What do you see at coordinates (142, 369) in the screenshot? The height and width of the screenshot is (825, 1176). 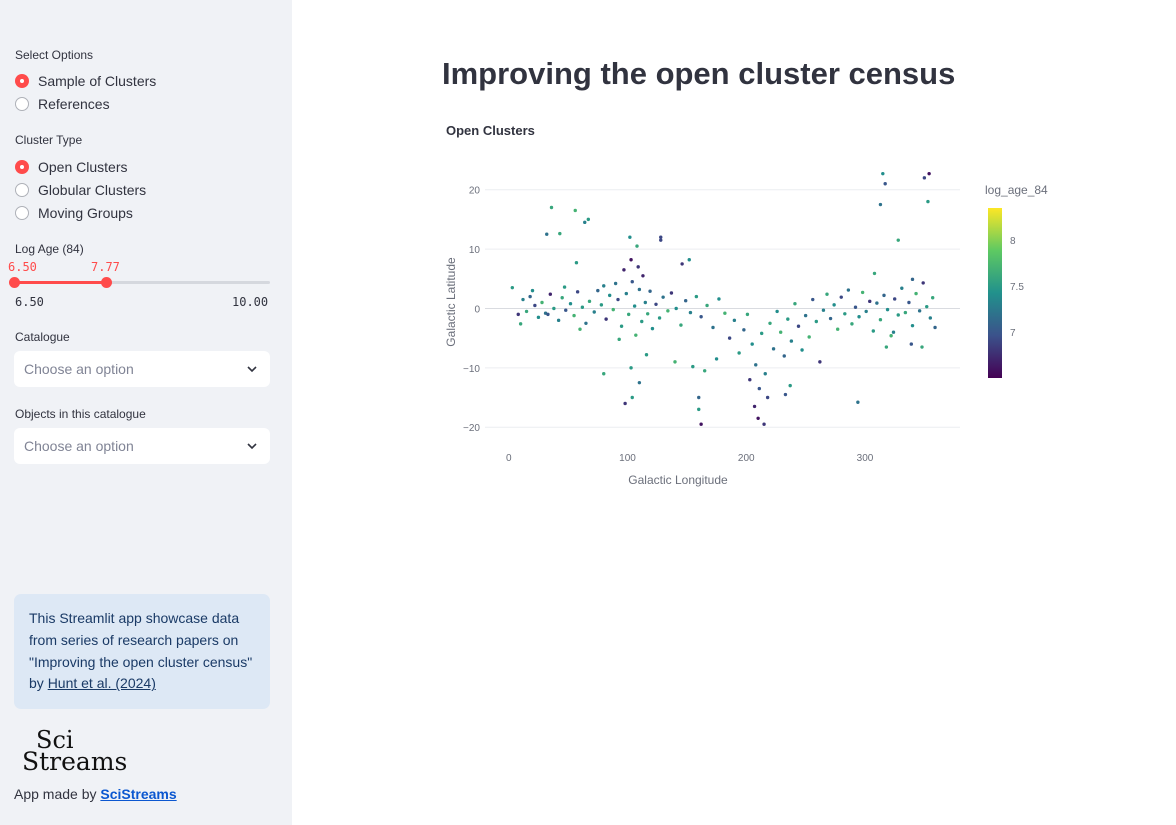 I see `catalogue-select: Choose an option` at bounding box center [142, 369].